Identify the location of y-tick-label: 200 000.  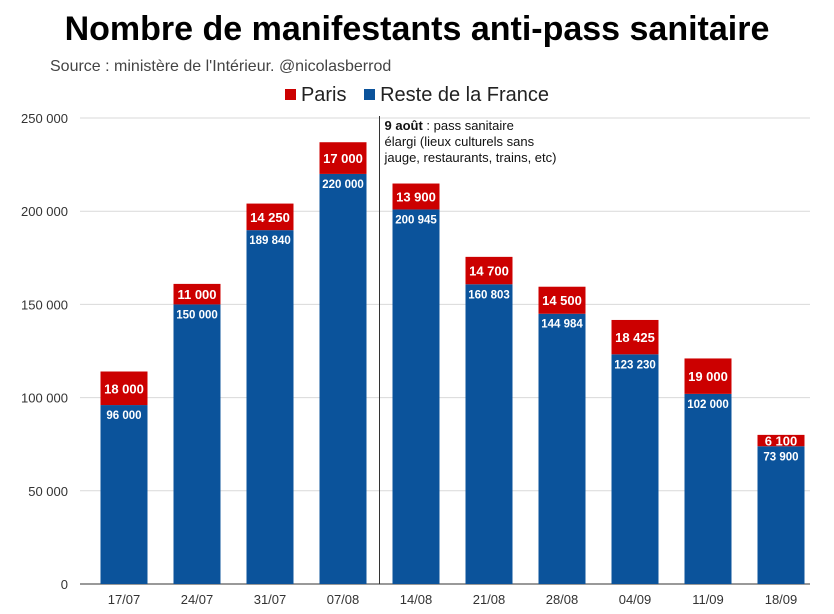
(44, 211).